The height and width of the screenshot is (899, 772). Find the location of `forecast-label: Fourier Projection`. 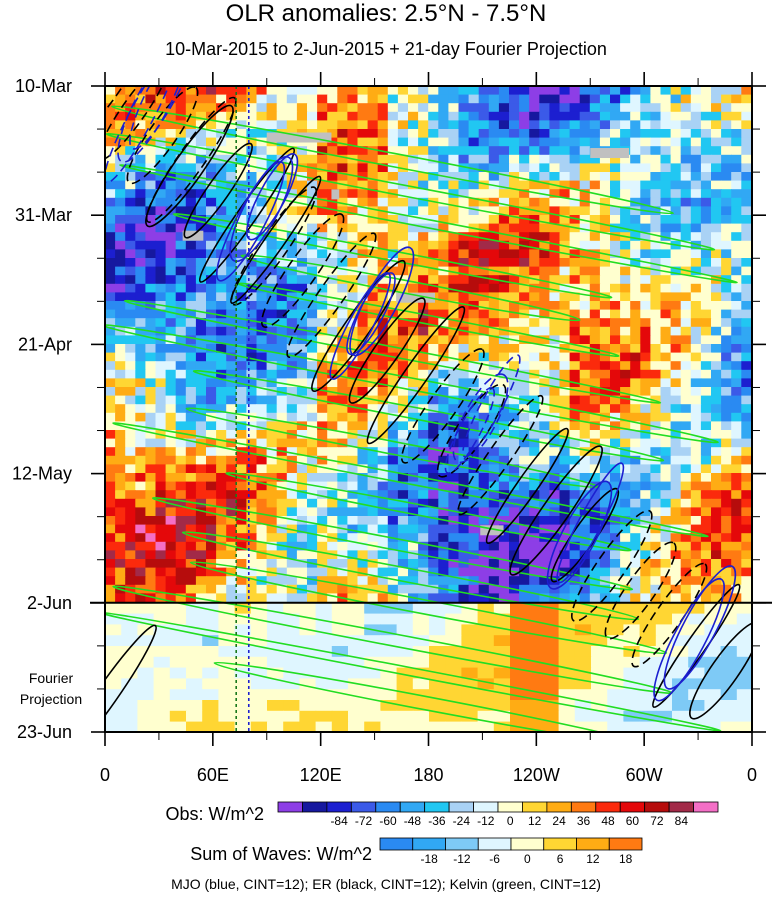

forecast-label: Fourier Projection is located at coordinates (51, 689).